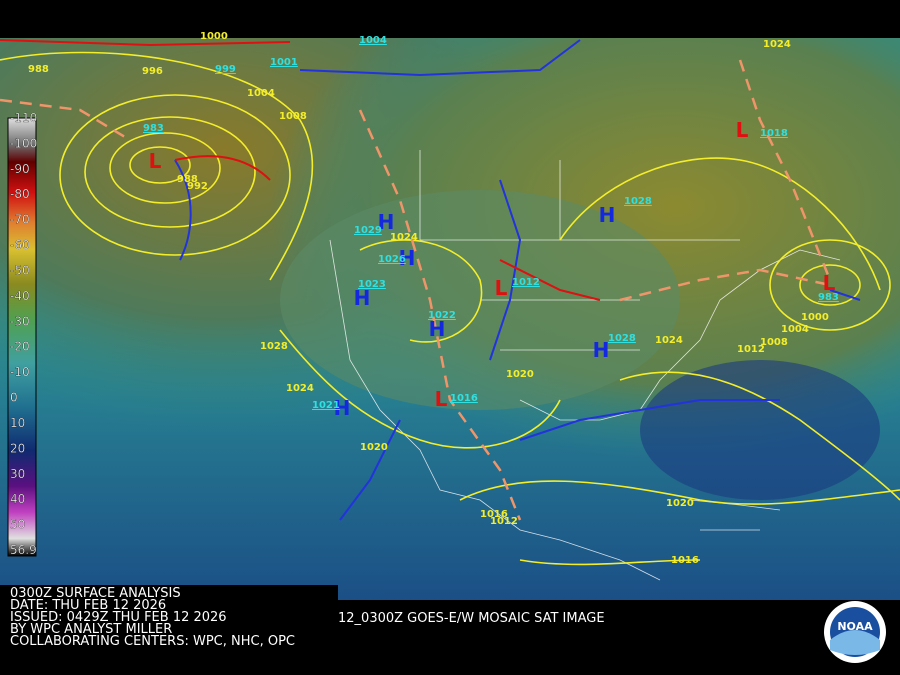 Image resolution: width=900 pixels, height=675 pixels. Describe the element at coordinates (471, 618) in the screenshot. I see `image-caption: 12_0300Z GOES-E/W MOSAIC SAT IMAGE` at that location.